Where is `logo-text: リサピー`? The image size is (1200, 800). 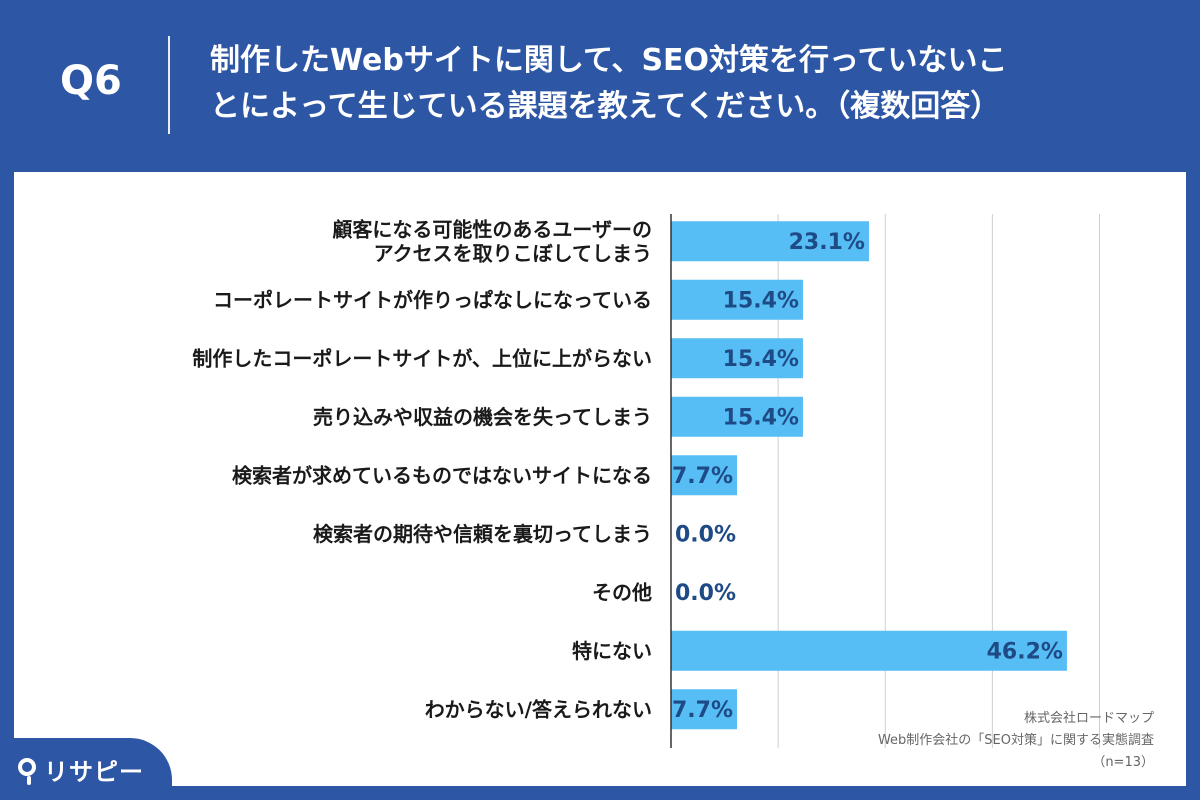
logo-text: リサピー is located at coordinates (94, 772).